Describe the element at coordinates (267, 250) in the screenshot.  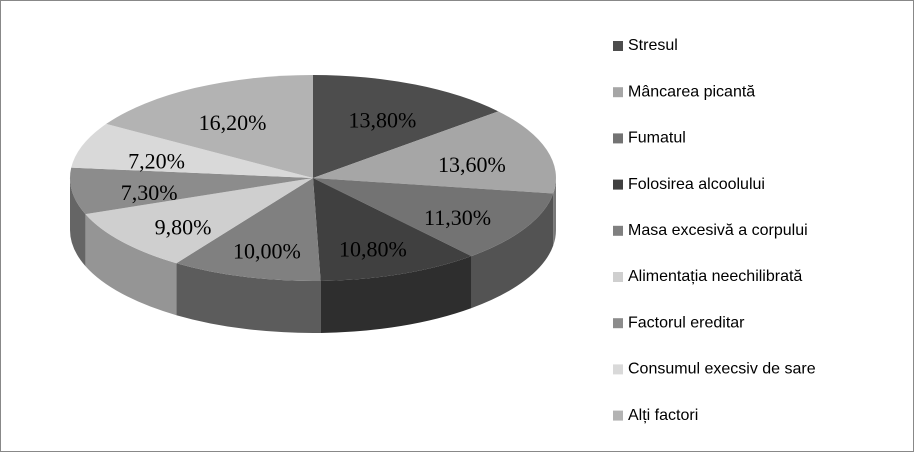
I see `data-label: 10,00%` at that location.